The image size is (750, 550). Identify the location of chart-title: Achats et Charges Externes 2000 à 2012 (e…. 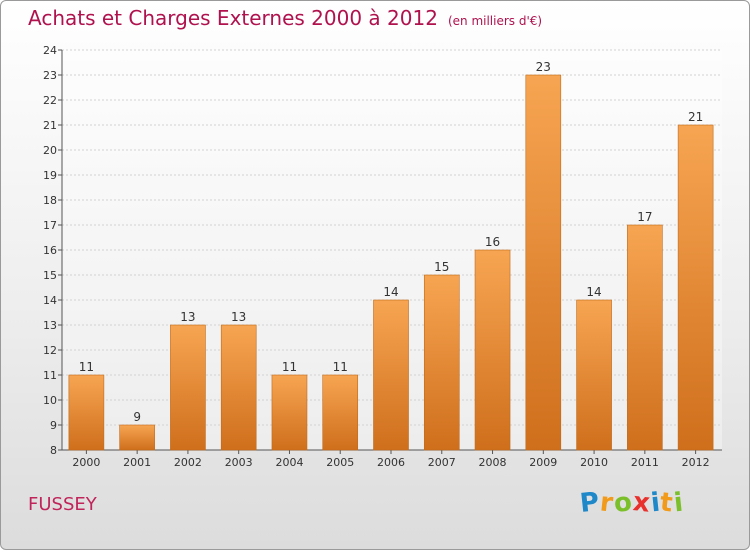
(285, 18).